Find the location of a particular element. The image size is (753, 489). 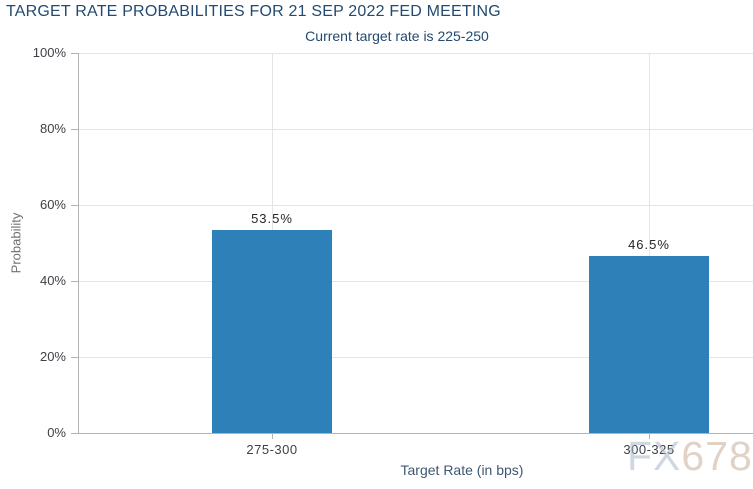

y-tick-label: 100% is located at coordinates (49, 52).